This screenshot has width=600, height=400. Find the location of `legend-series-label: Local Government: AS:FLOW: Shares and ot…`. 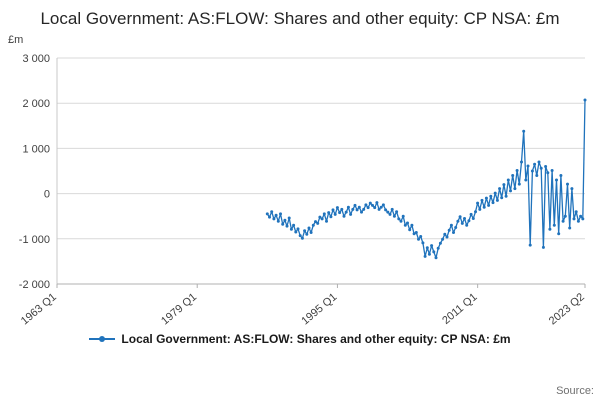

legend-series-label: Local Government: AS:FLOW: Shares and ot… is located at coordinates (316, 339).